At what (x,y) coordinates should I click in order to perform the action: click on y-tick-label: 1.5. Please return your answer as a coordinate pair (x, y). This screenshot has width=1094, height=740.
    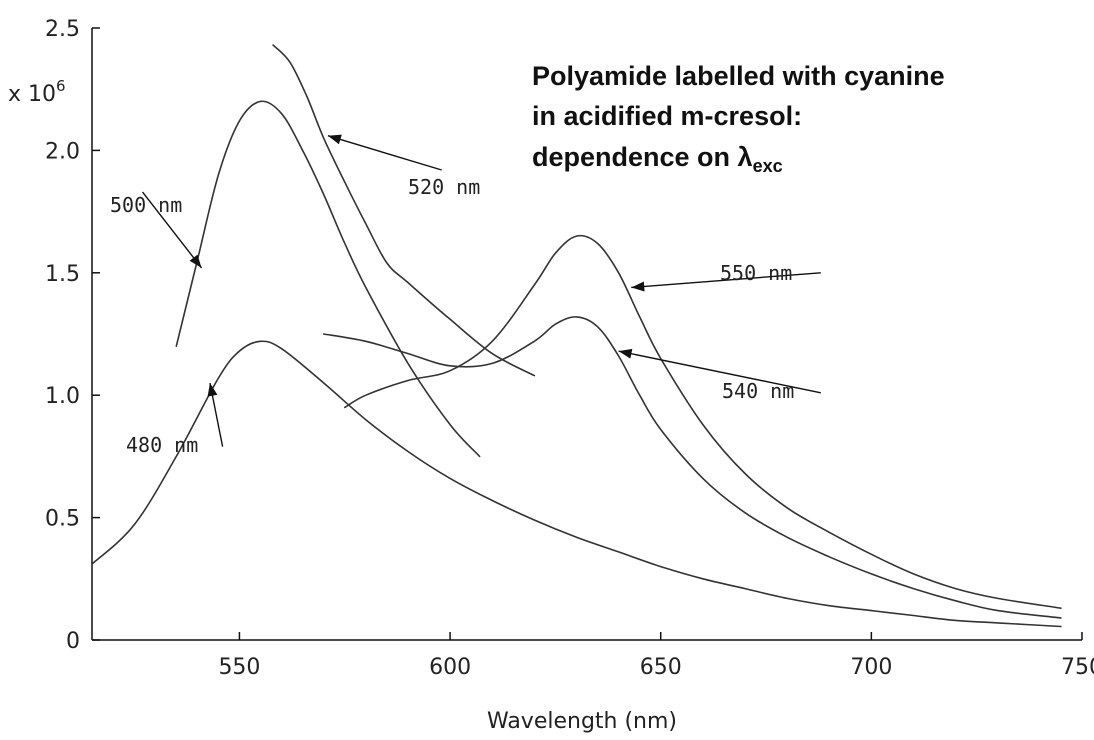
    Looking at the image, I should click on (62, 274).